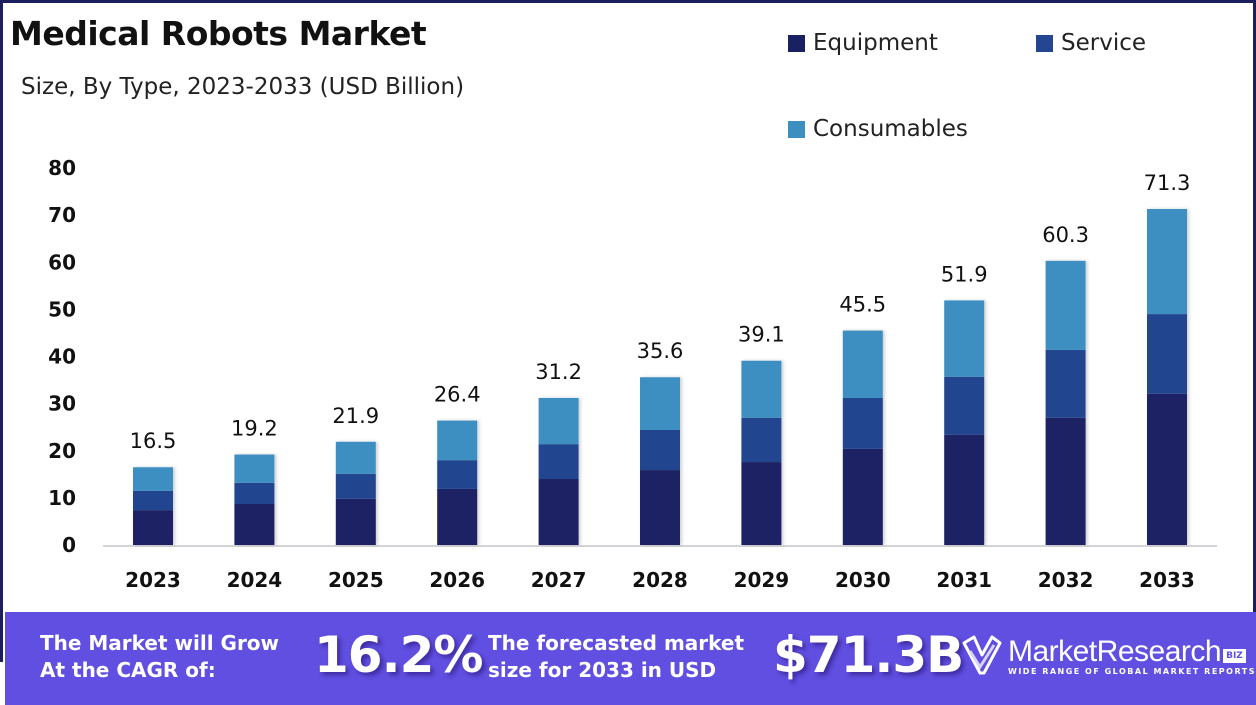 The height and width of the screenshot is (705, 1256). I want to click on forecast-caption-line2: size for 2033 in USD, so click(602, 670).